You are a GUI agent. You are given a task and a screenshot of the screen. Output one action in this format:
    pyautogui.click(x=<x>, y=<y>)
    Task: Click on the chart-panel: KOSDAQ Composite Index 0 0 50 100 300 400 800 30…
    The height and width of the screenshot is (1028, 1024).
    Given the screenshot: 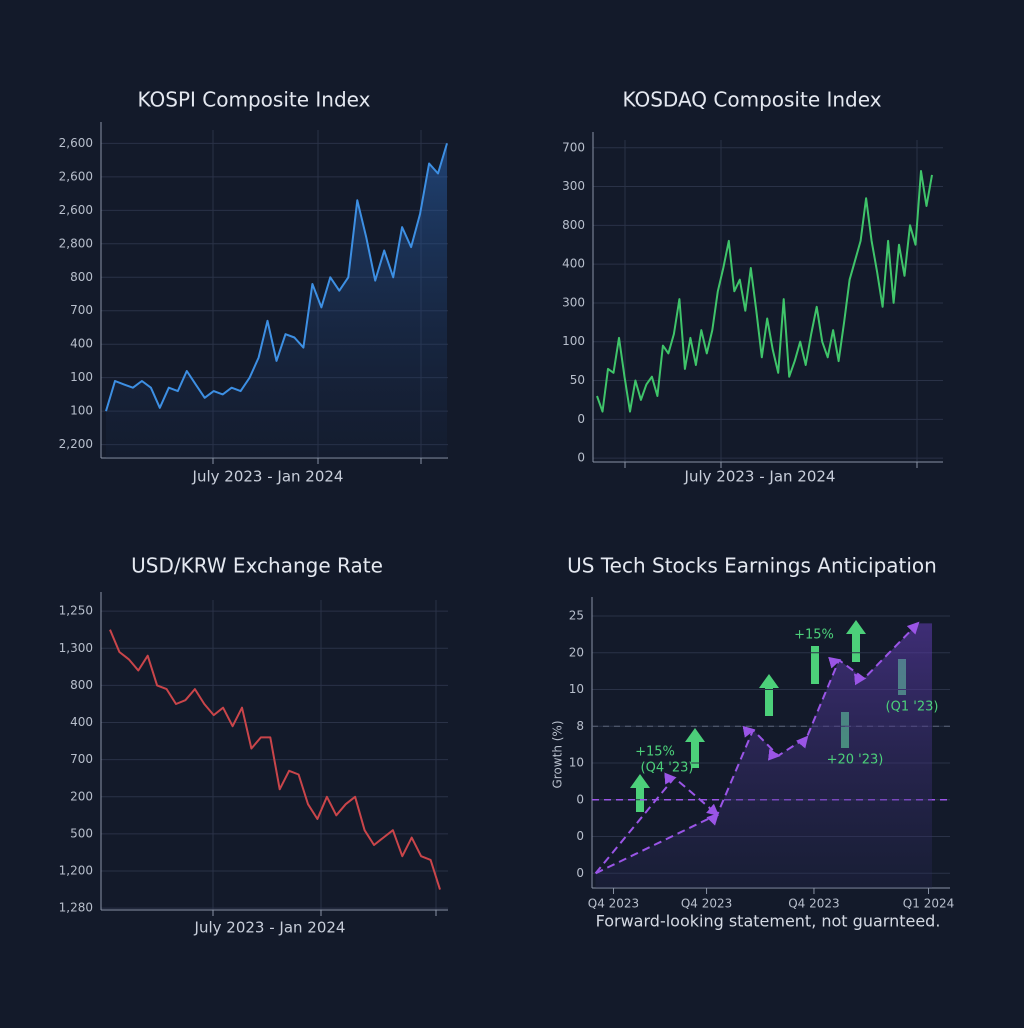 What is the action you would take?
    pyautogui.click(x=752, y=287)
    